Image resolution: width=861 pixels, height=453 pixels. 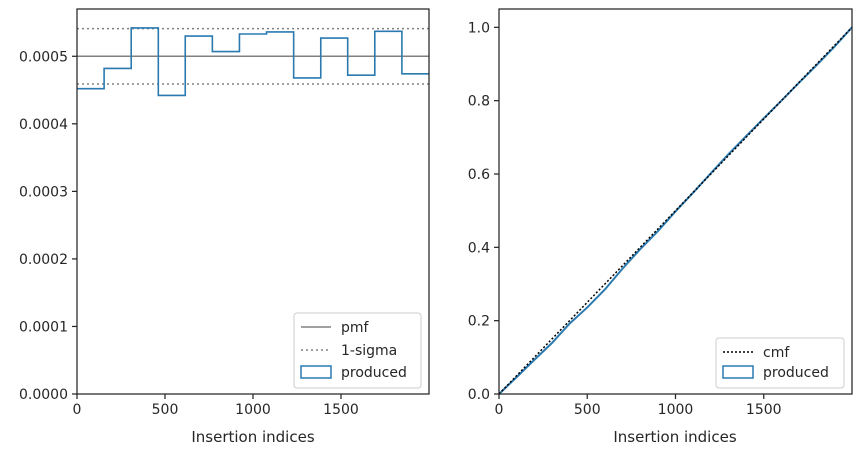 I want to click on produced-step-series, so click(x=253, y=62).